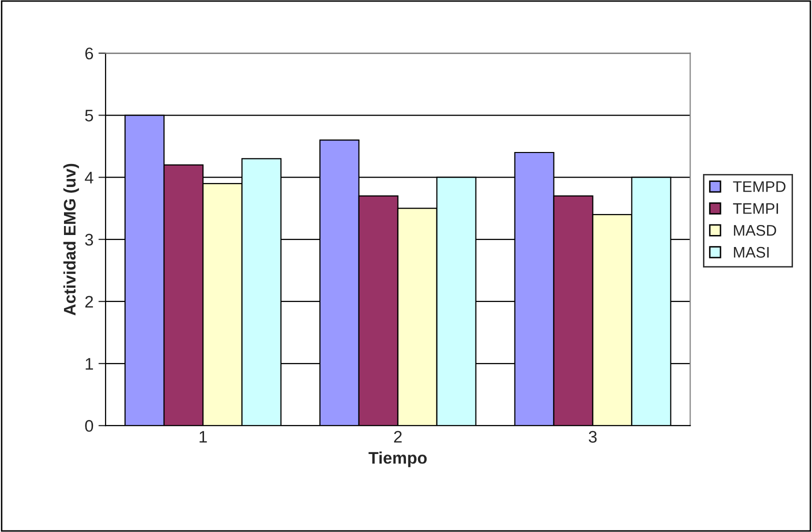  What do you see at coordinates (89, 54) in the screenshot?
I see `y-tick-label: 6` at bounding box center [89, 54].